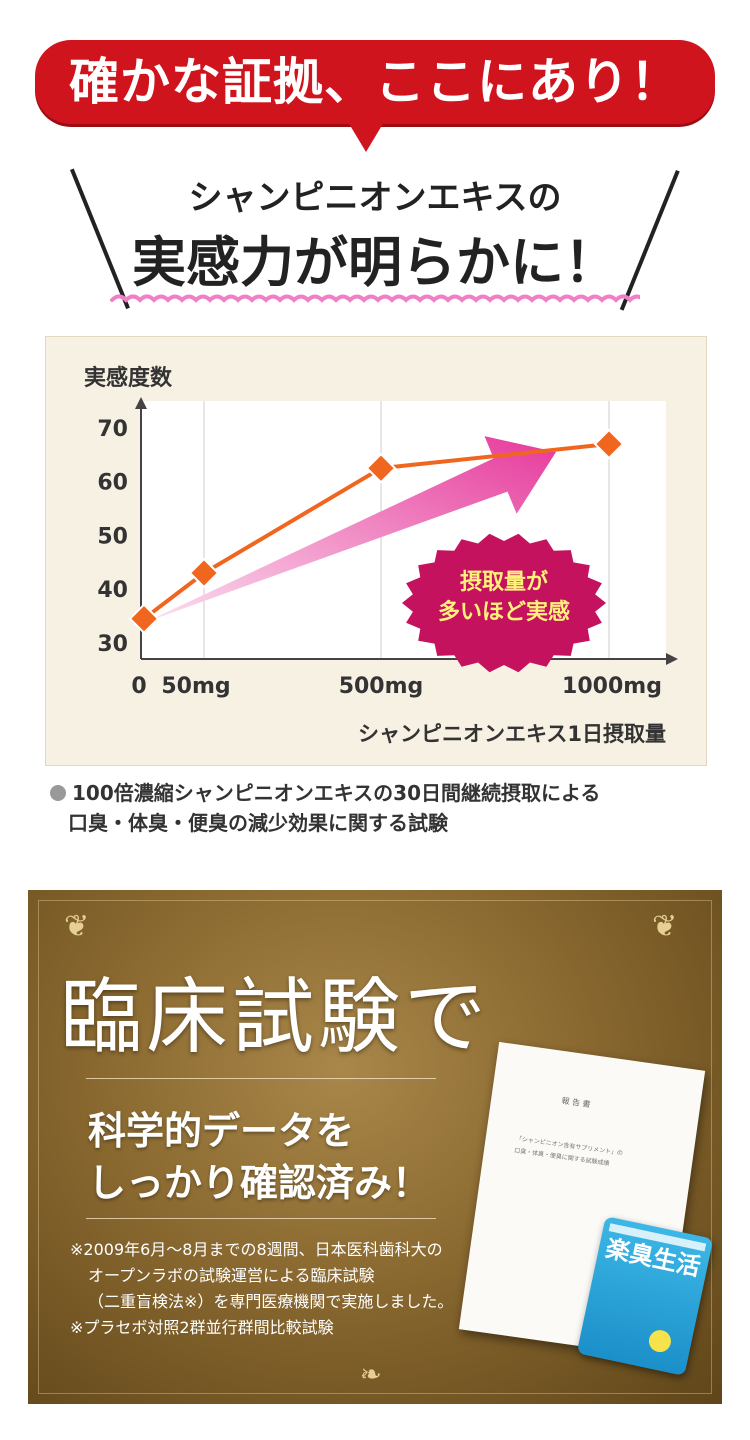 The width and height of the screenshot is (750, 1440). I want to click on fine-print-3: （二重盲検法※）を専門医療機関で実施しました。, so click(271, 1301).